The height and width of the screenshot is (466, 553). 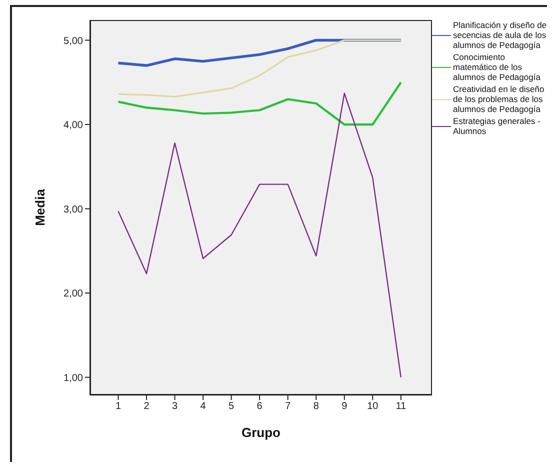 I want to click on legend-label: Estrategias generales - Alumnos, so click(x=497, y=126).